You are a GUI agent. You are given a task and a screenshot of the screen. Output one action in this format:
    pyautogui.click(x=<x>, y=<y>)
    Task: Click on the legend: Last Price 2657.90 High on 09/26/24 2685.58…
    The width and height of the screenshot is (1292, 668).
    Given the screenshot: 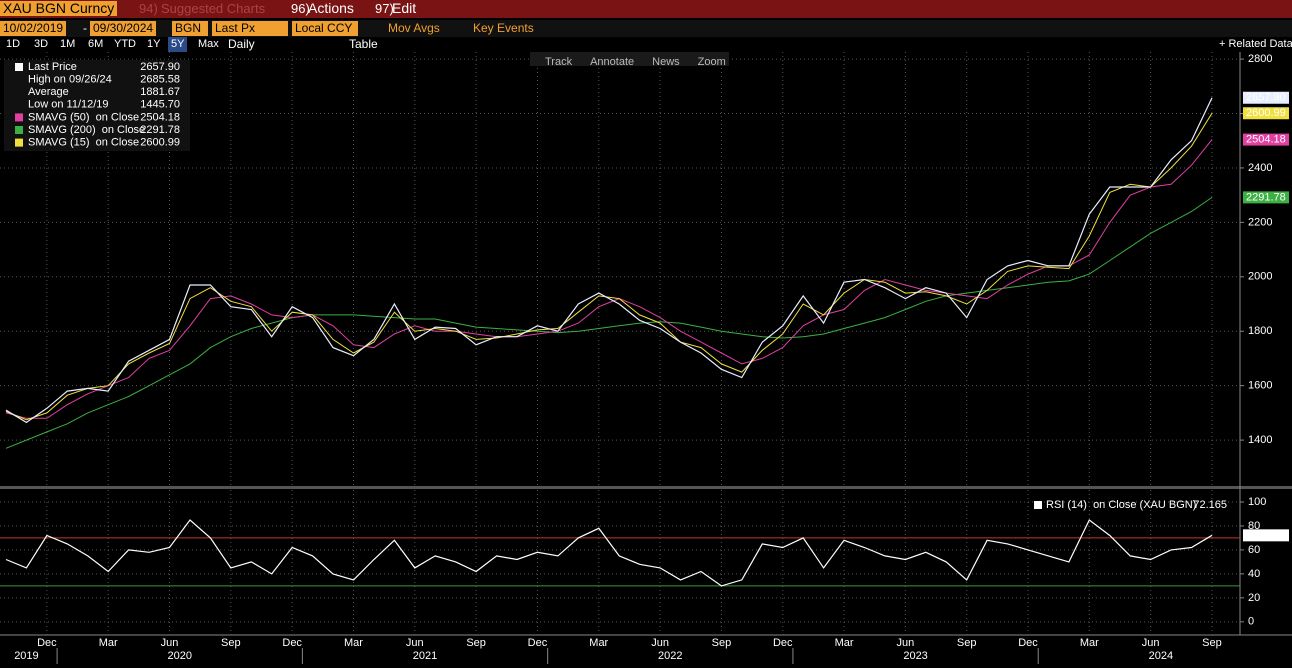 What is the action you would take?
    pyautogui.click(x=97, y=105)
    